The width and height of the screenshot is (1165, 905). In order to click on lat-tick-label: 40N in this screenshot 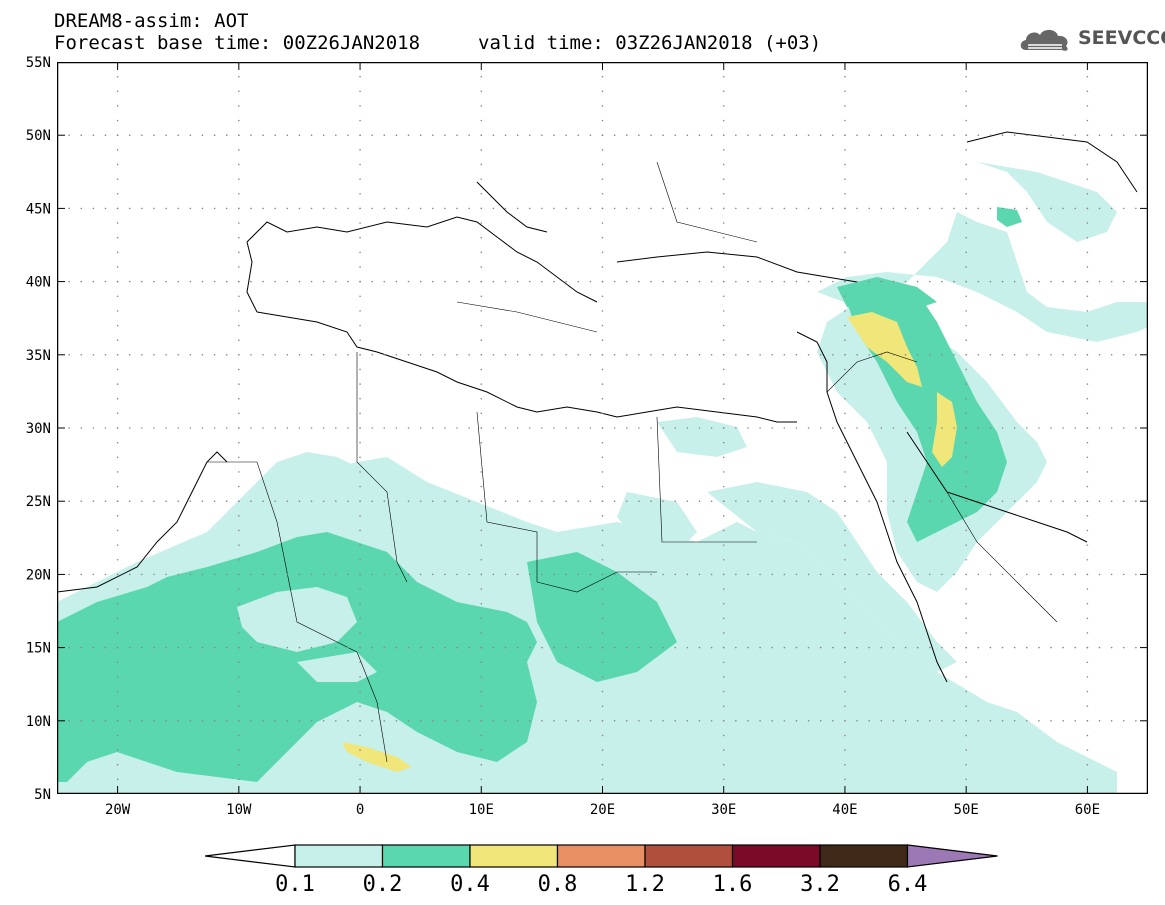, I will do `click(38, 283)`.